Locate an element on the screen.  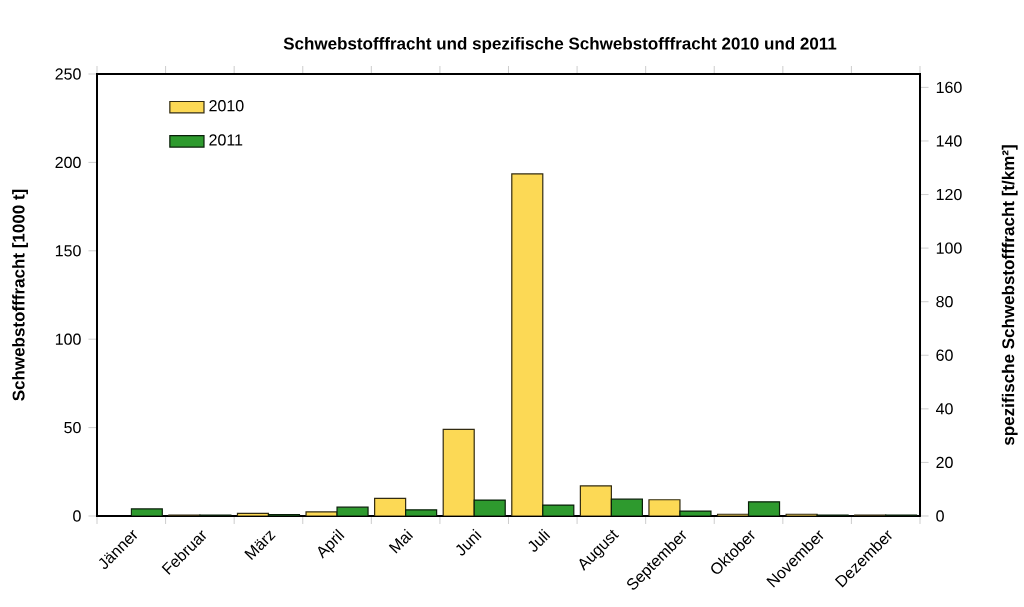
x-tick-label: Juli is located at coordinates (539, 540).